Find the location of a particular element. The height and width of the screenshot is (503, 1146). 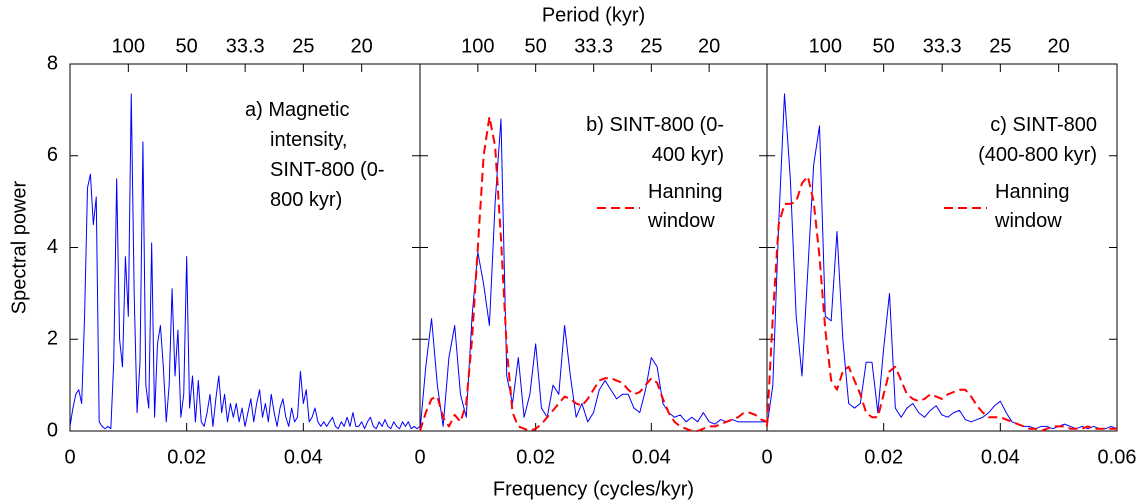

y-tick-label: 6 is located at coordinates (52, 155).